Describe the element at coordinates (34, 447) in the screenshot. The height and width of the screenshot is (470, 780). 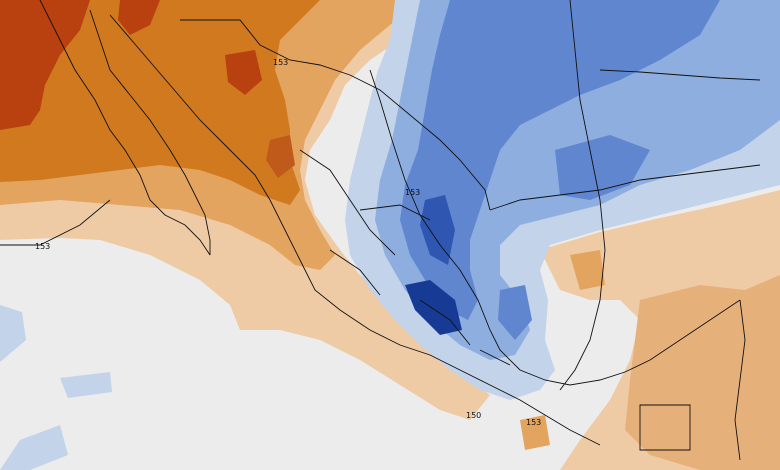
I see `cold-anomaly-pacific-southwest` at that location.